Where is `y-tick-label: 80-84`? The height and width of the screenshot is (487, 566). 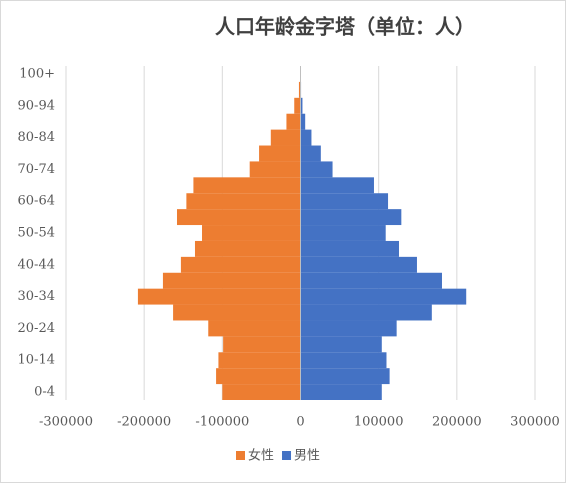
y-tick-label: 80-84 is located at coordinates (36, 137).